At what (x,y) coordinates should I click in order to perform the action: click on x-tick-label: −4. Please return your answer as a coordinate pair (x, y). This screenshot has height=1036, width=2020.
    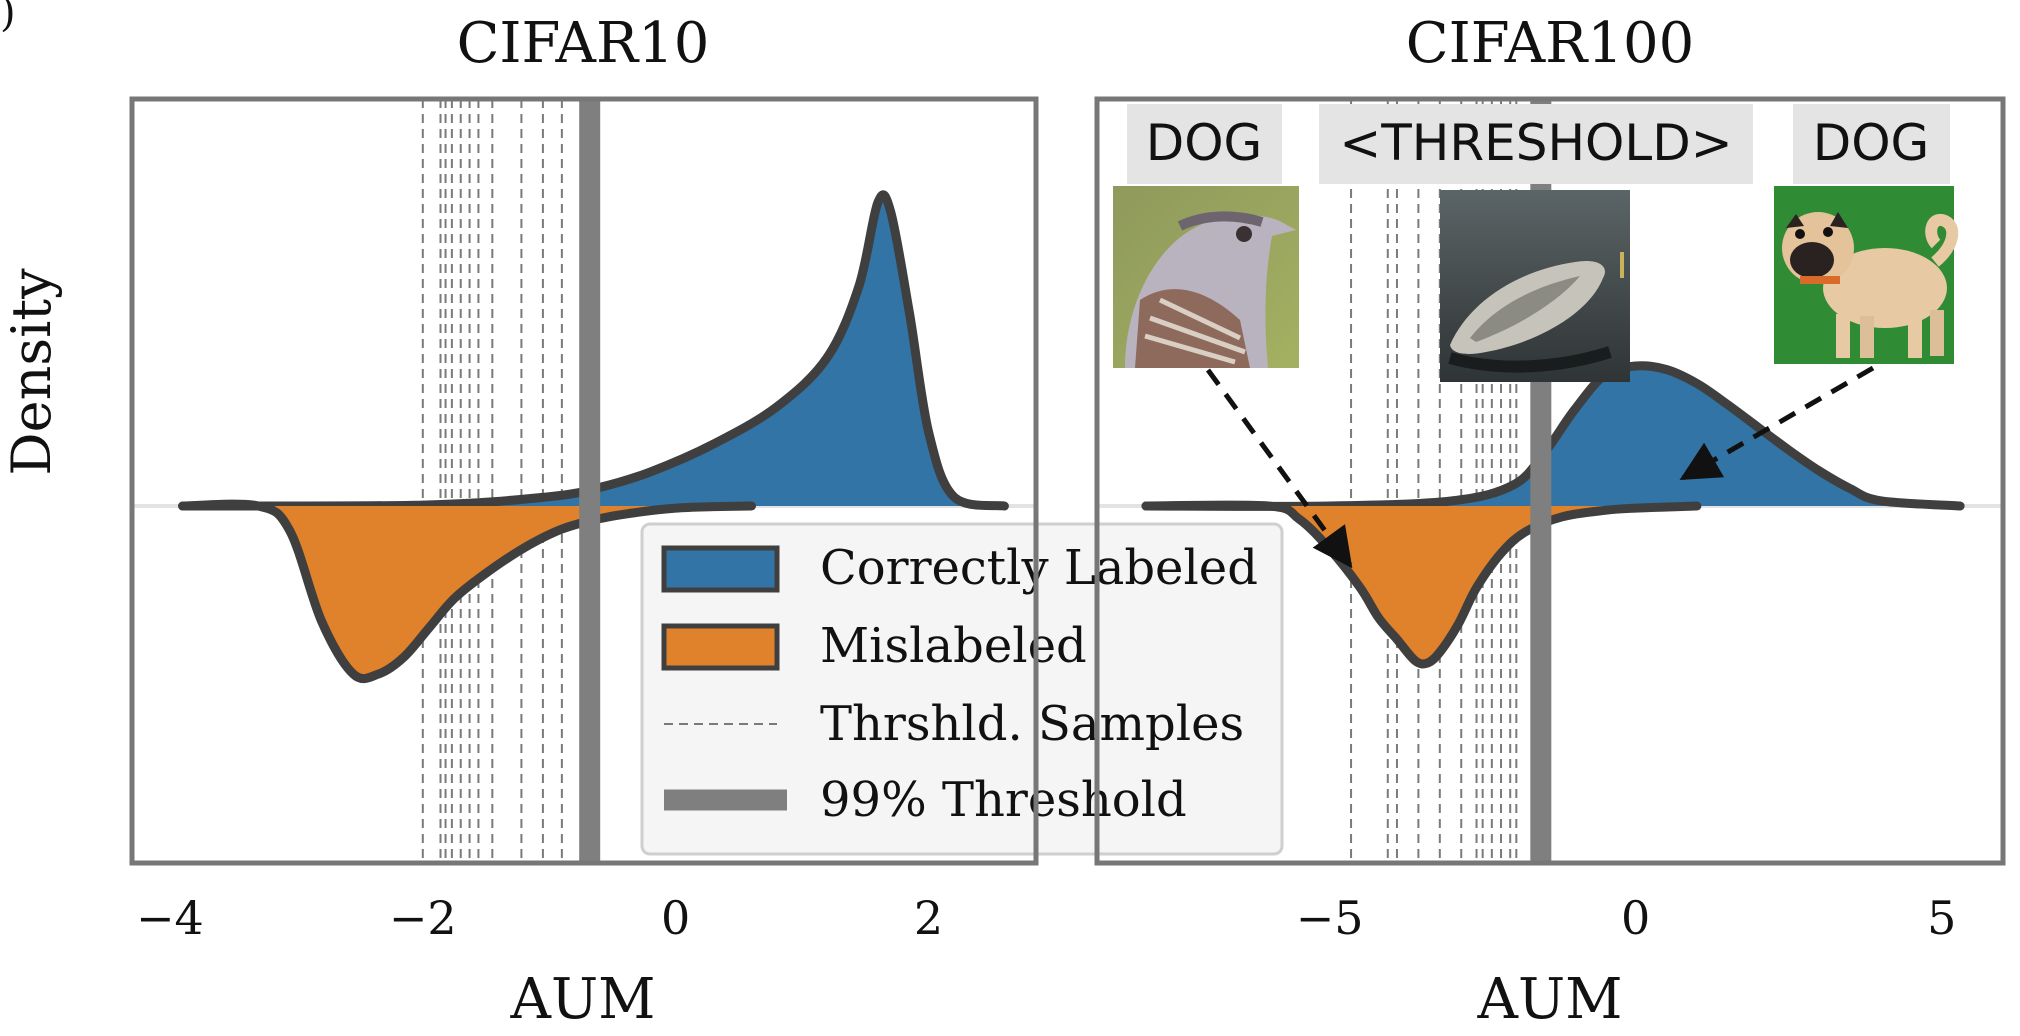
    Looking at the image, I should click on (170, 918).